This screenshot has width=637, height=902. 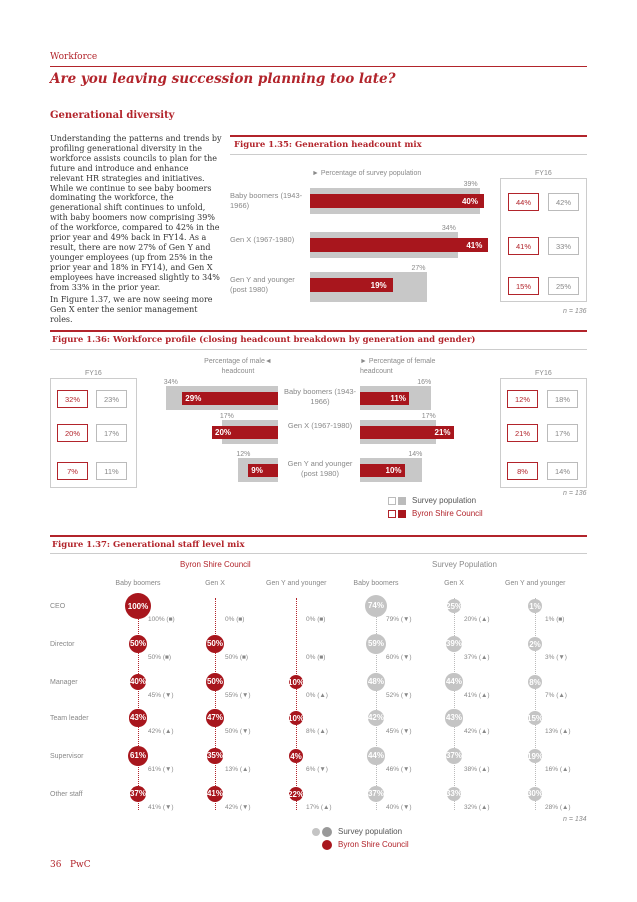 I want to click on fig137-council-bubble: 50%, so click(x=215, y=644).